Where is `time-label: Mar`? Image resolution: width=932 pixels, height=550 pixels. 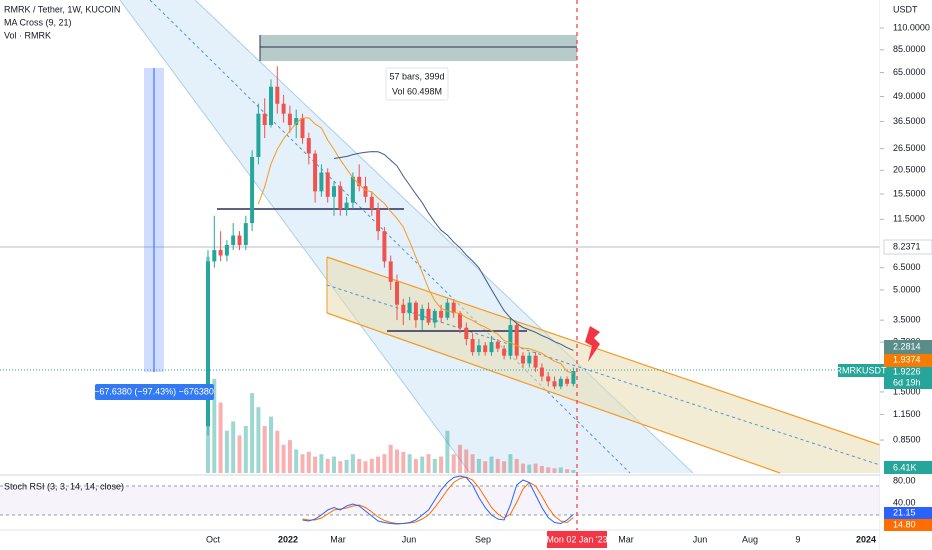
time-label: Mar is located at coordinates (626, 539).